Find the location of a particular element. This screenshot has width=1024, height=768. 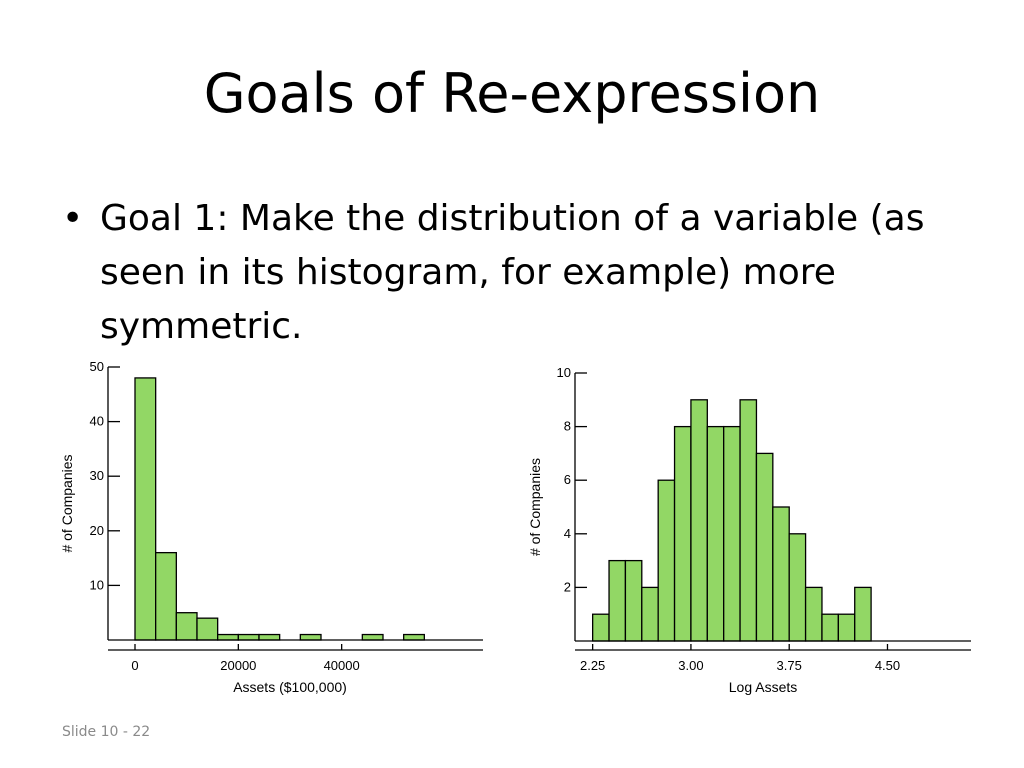

x-tick-label: 3.75 is located at coordinates (789, 665).